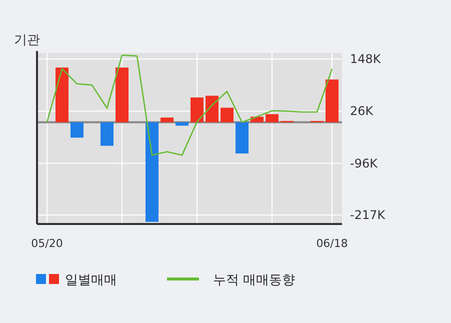 The image size is (451, 323). Describe the element at coordinates (364, 163) in the screenshot. I see `y-tick-label: -96K` at that location.